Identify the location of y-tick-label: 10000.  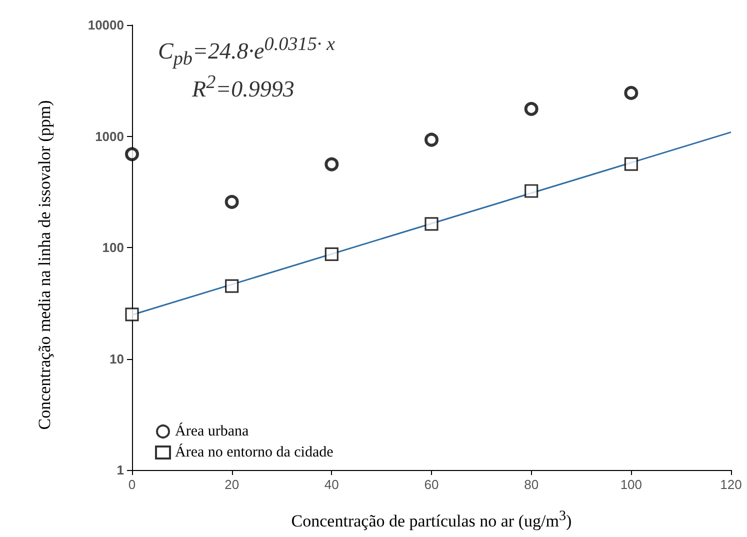
(106, 25).